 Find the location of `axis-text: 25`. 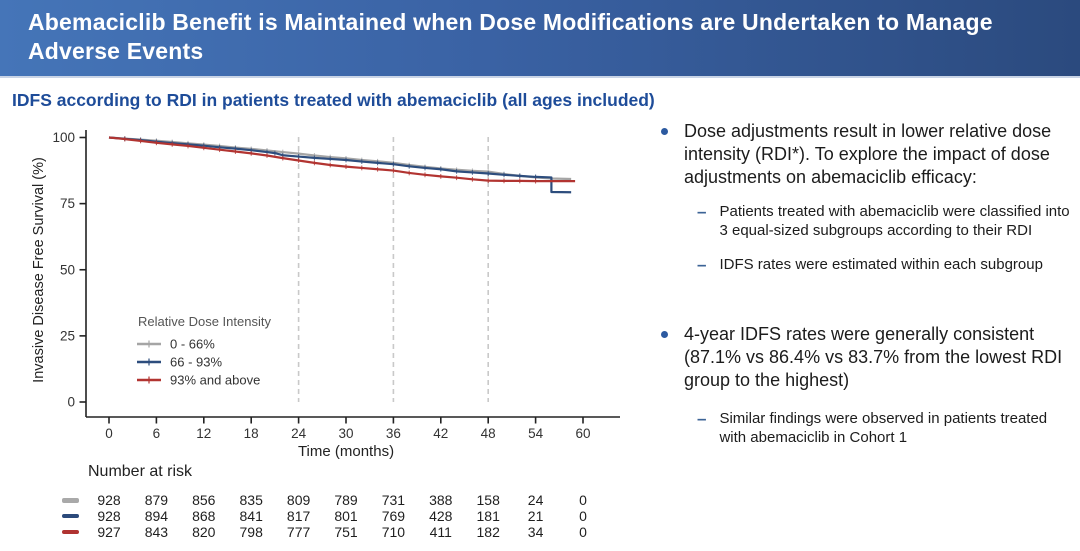

axis-text: 25 is located at coordinates (67, 335).